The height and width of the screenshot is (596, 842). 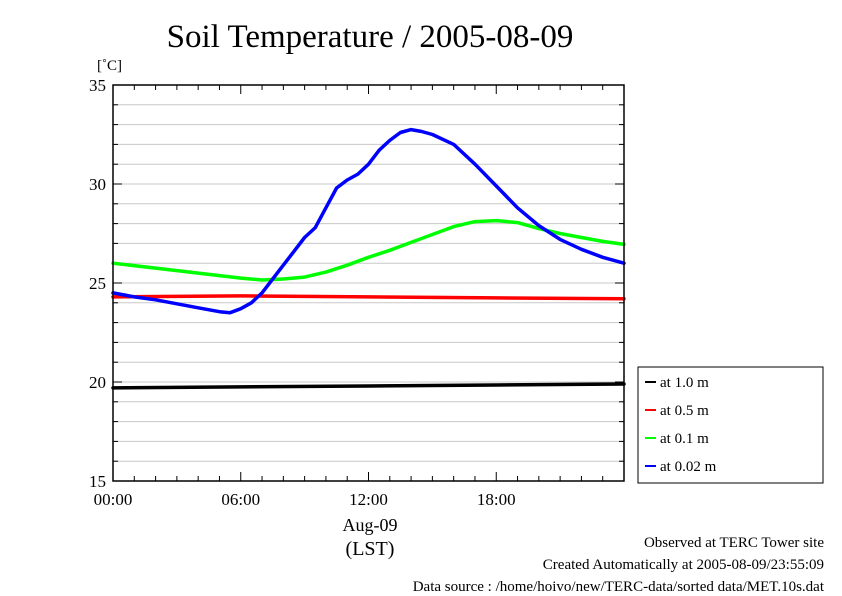 I want to click on legend: at 1.0 m at 0.5 m at 0.1 m at 0.02 m, so click(x=730, y=425).